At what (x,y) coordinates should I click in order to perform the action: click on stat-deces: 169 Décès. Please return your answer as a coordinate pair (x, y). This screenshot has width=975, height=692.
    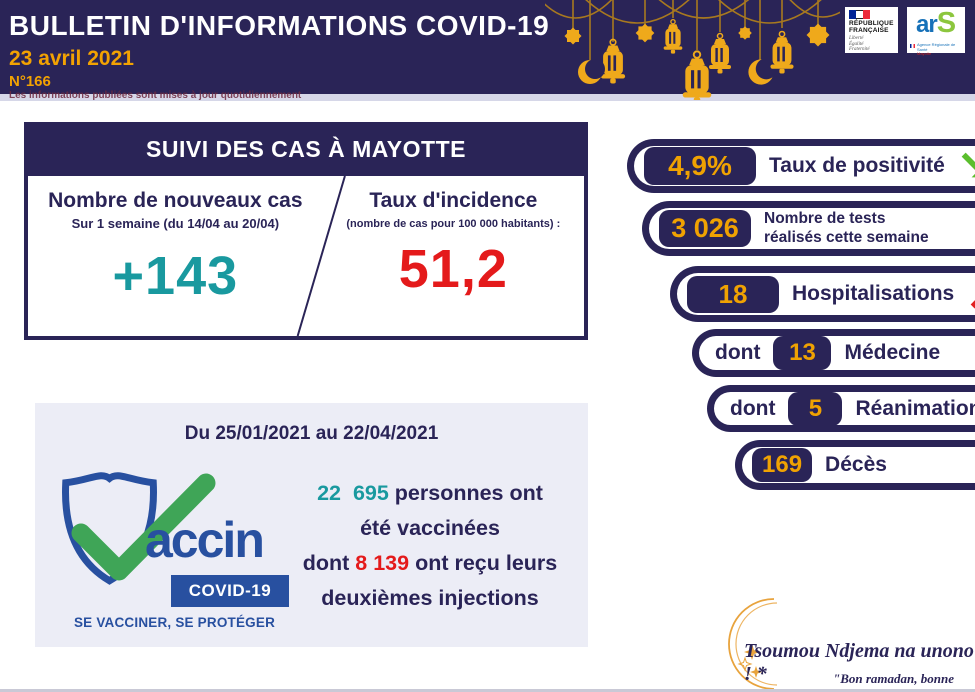
    Looking at the image, I should click on (855, 465).